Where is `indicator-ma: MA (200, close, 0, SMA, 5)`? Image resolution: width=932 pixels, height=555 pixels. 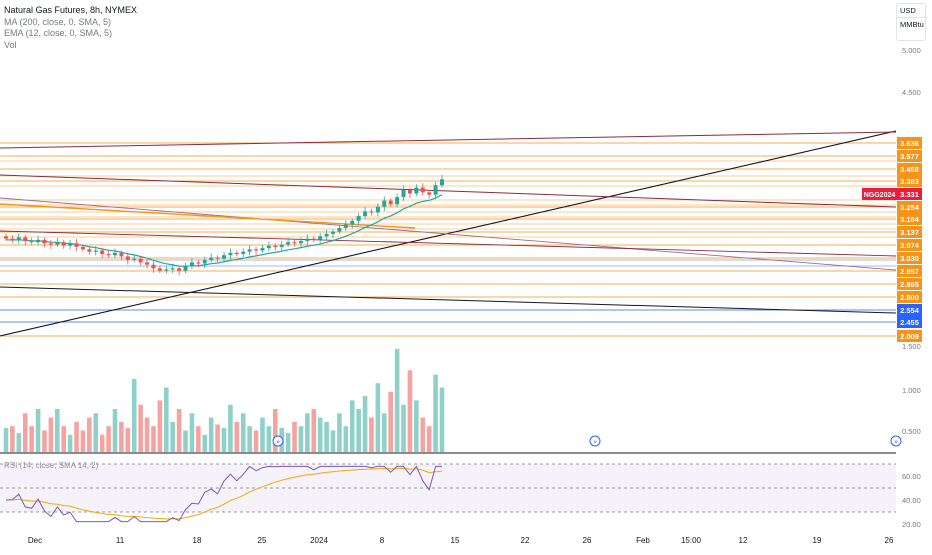
indicator-ma: MA (200, close, 0, SMA, 5) is located at coordinates (58, 21).